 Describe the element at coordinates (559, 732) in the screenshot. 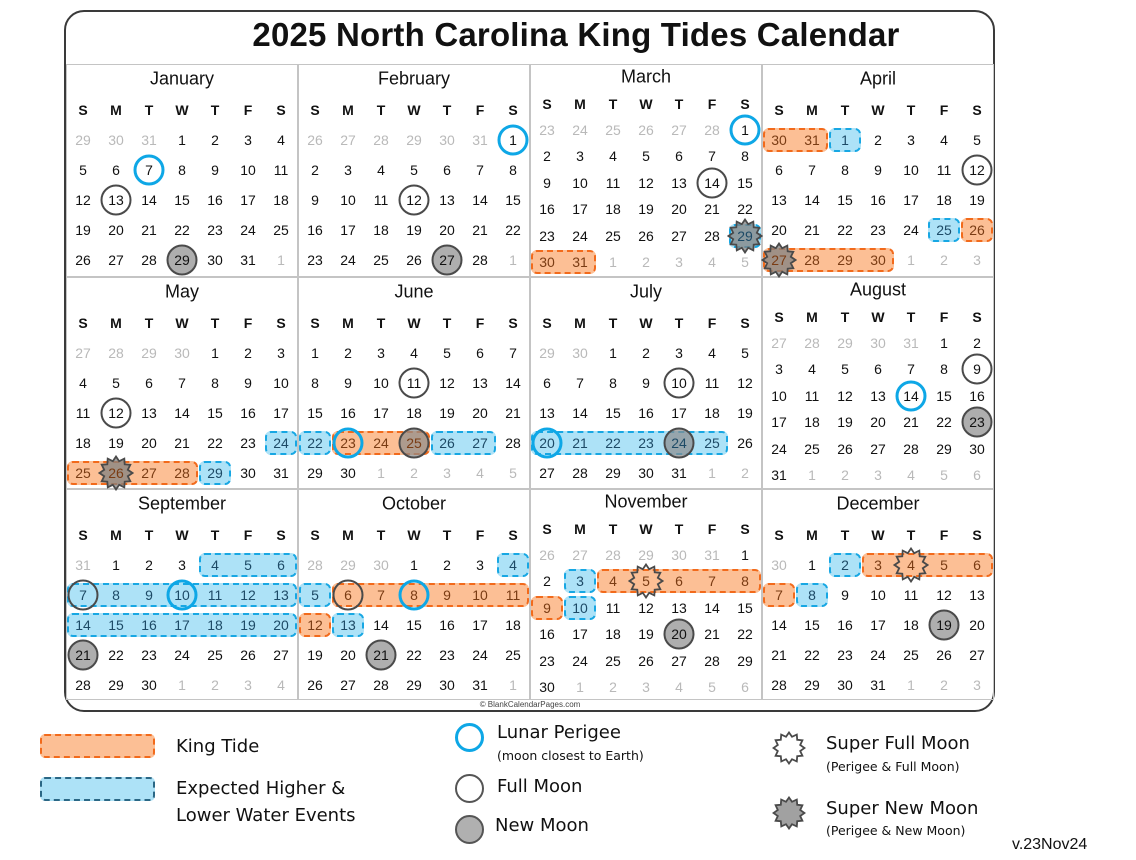

I see `legend-perigee: Lunar Perigee` at that location.